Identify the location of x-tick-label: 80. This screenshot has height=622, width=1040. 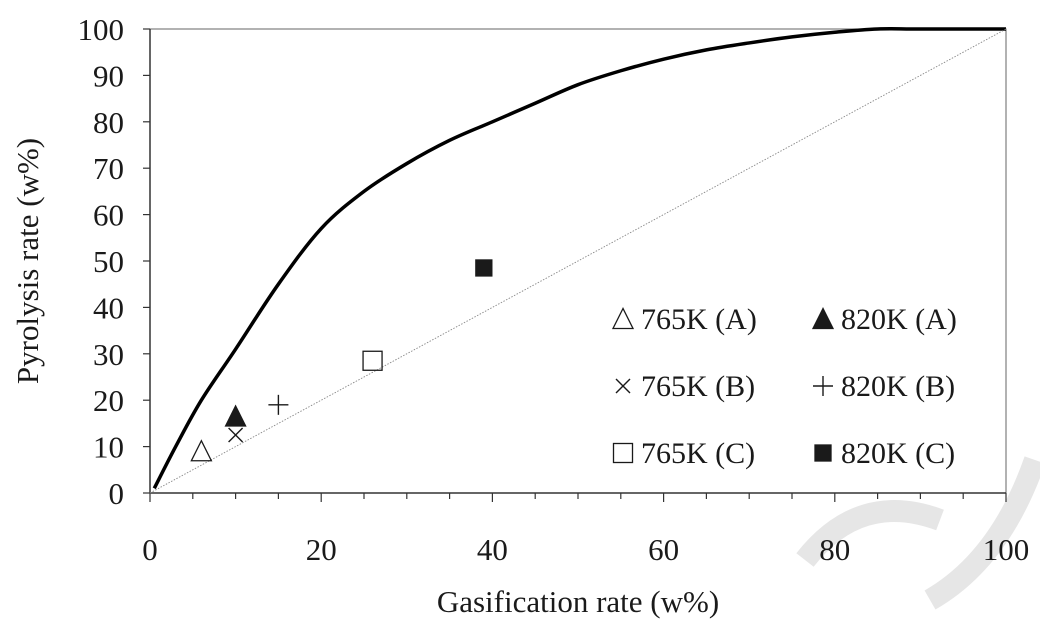
(834, 549).